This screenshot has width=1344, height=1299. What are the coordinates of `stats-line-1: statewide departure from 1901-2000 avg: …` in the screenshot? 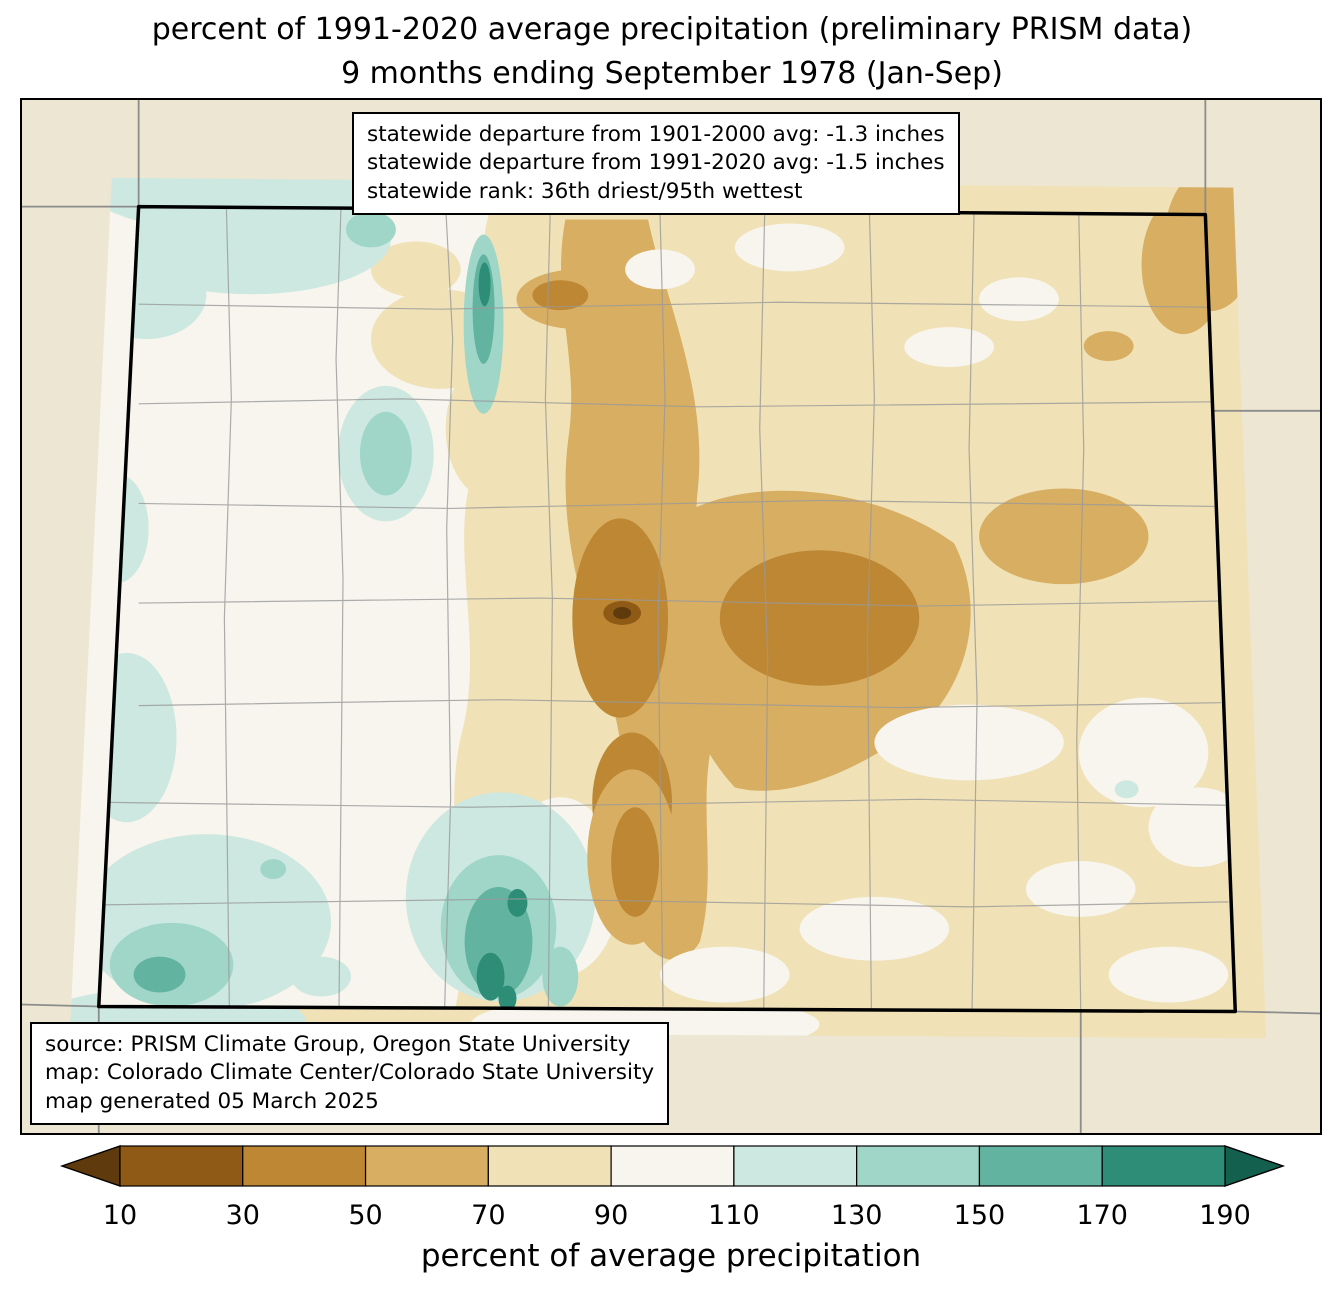 It's located at (656, 134).